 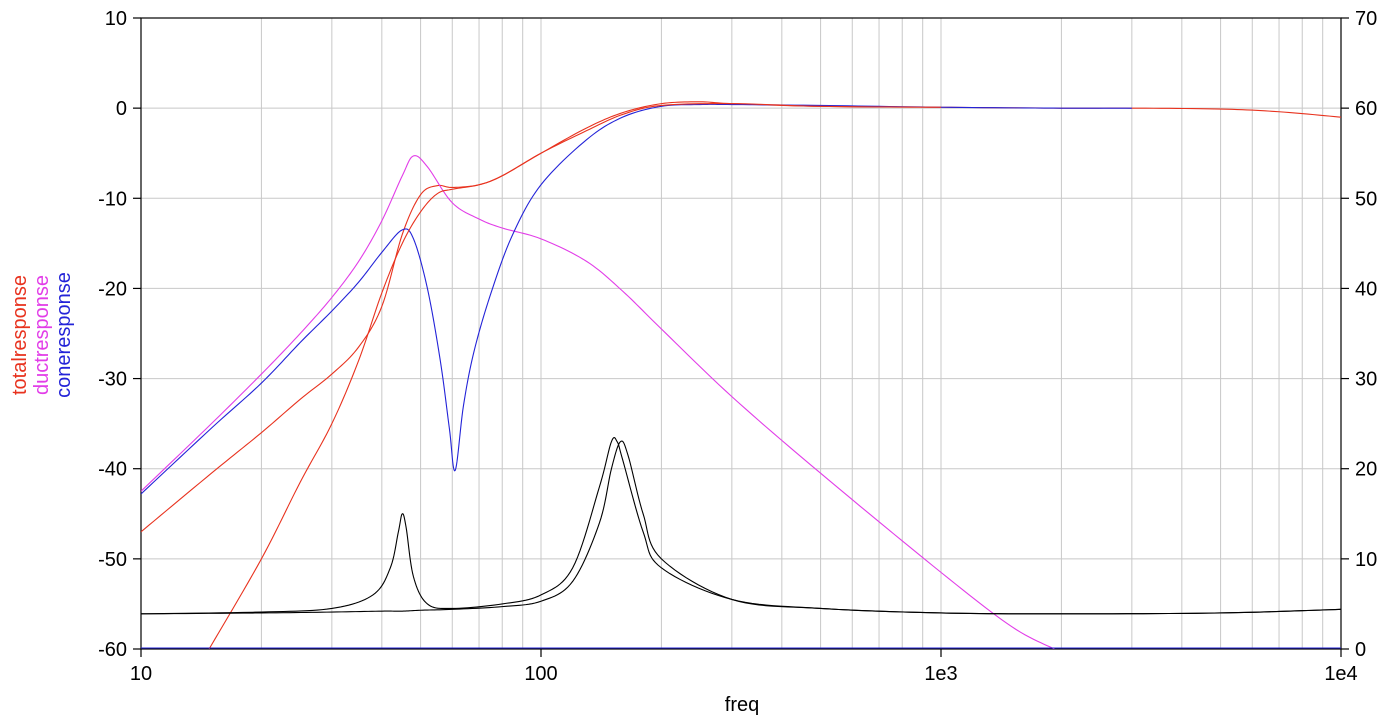 What do you see at coordinates (112, 470) in the screenshot?
I see `y-left-tick-label: -40` at bounding box center [112, 470].